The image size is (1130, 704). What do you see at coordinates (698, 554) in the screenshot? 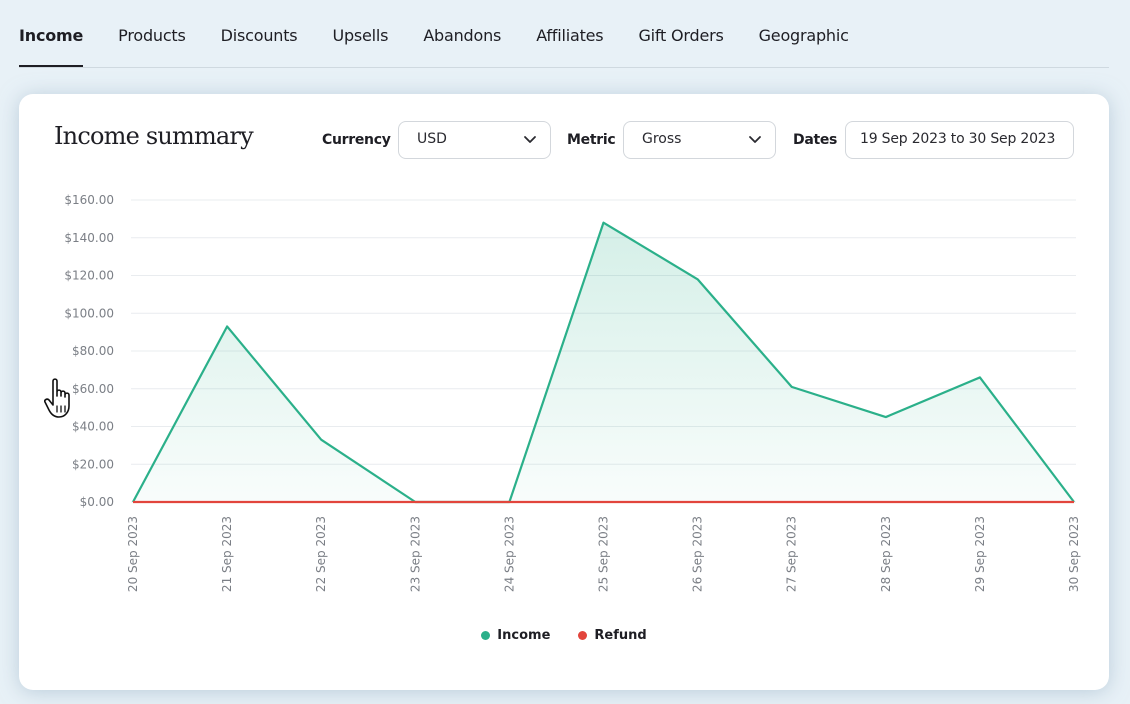
I see `x-tick-label: 26 Sep 2023` at bounding box center [698, 554].